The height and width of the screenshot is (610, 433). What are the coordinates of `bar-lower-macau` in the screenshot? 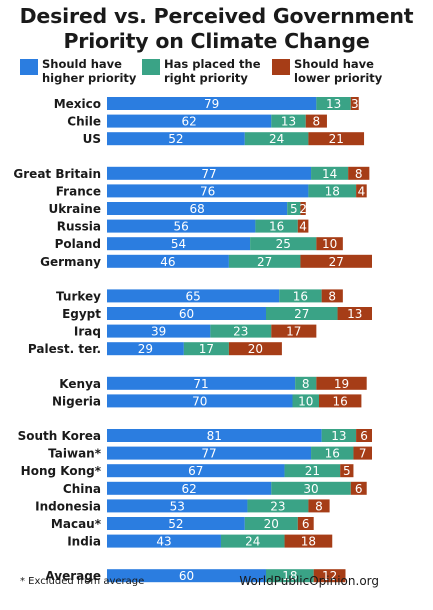 It's located at (305, 523).